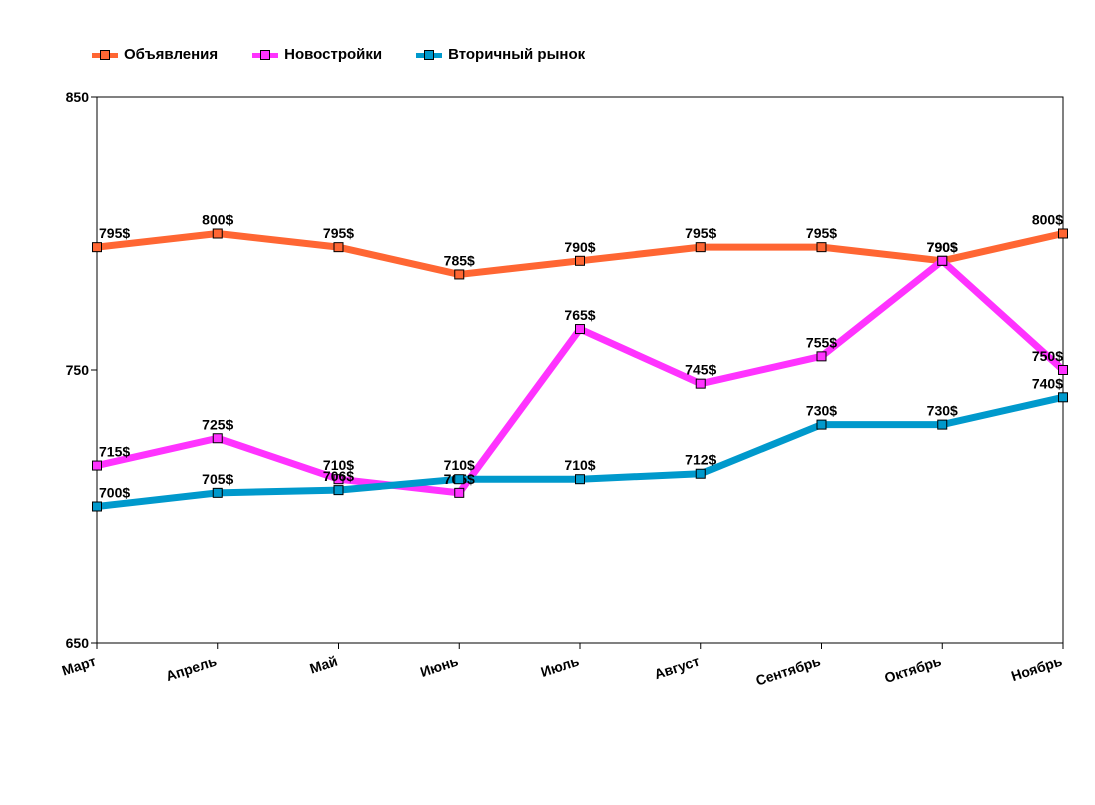 This screenshot has height=805, width=1095. Describe the element at coordinates (821, 342) in the screenshot. I see `data-label: 755$` at that location.